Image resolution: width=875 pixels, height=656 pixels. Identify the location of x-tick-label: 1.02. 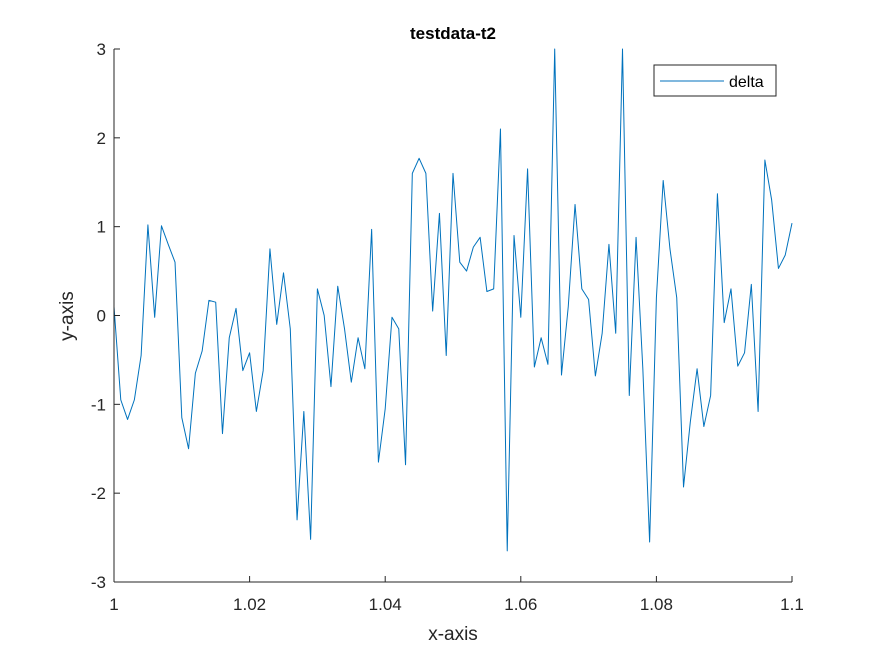
(249, 604).